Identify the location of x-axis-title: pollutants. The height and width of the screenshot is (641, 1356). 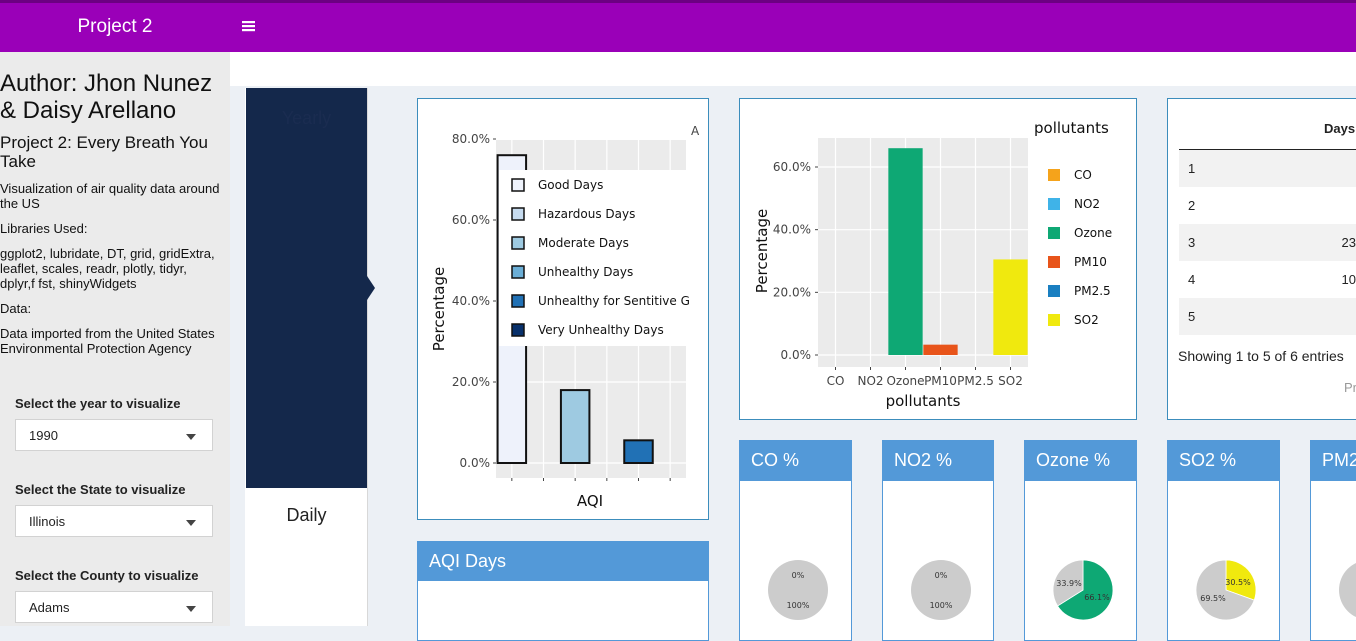
(923, 401).